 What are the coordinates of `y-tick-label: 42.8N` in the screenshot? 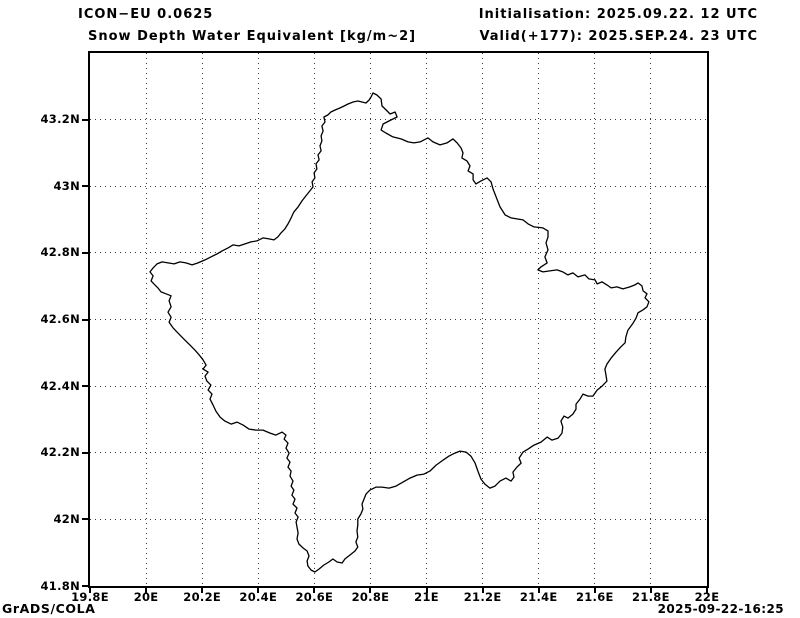 It's located at (60, 252).